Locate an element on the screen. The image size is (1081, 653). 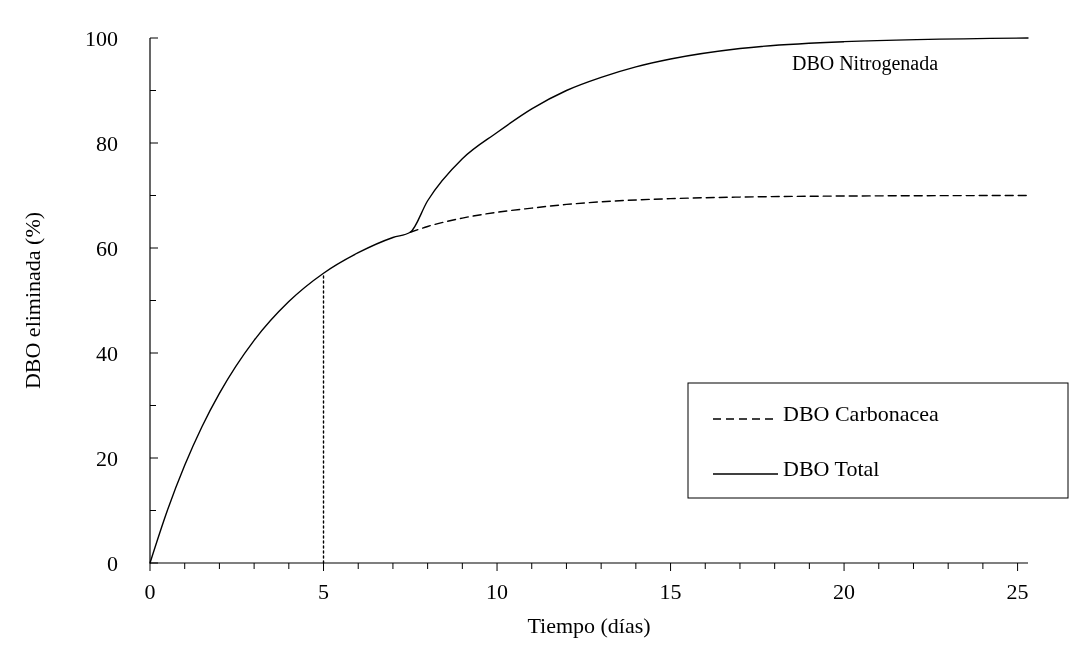
x-tick-label: 10 is located at coordinates (497, 591).